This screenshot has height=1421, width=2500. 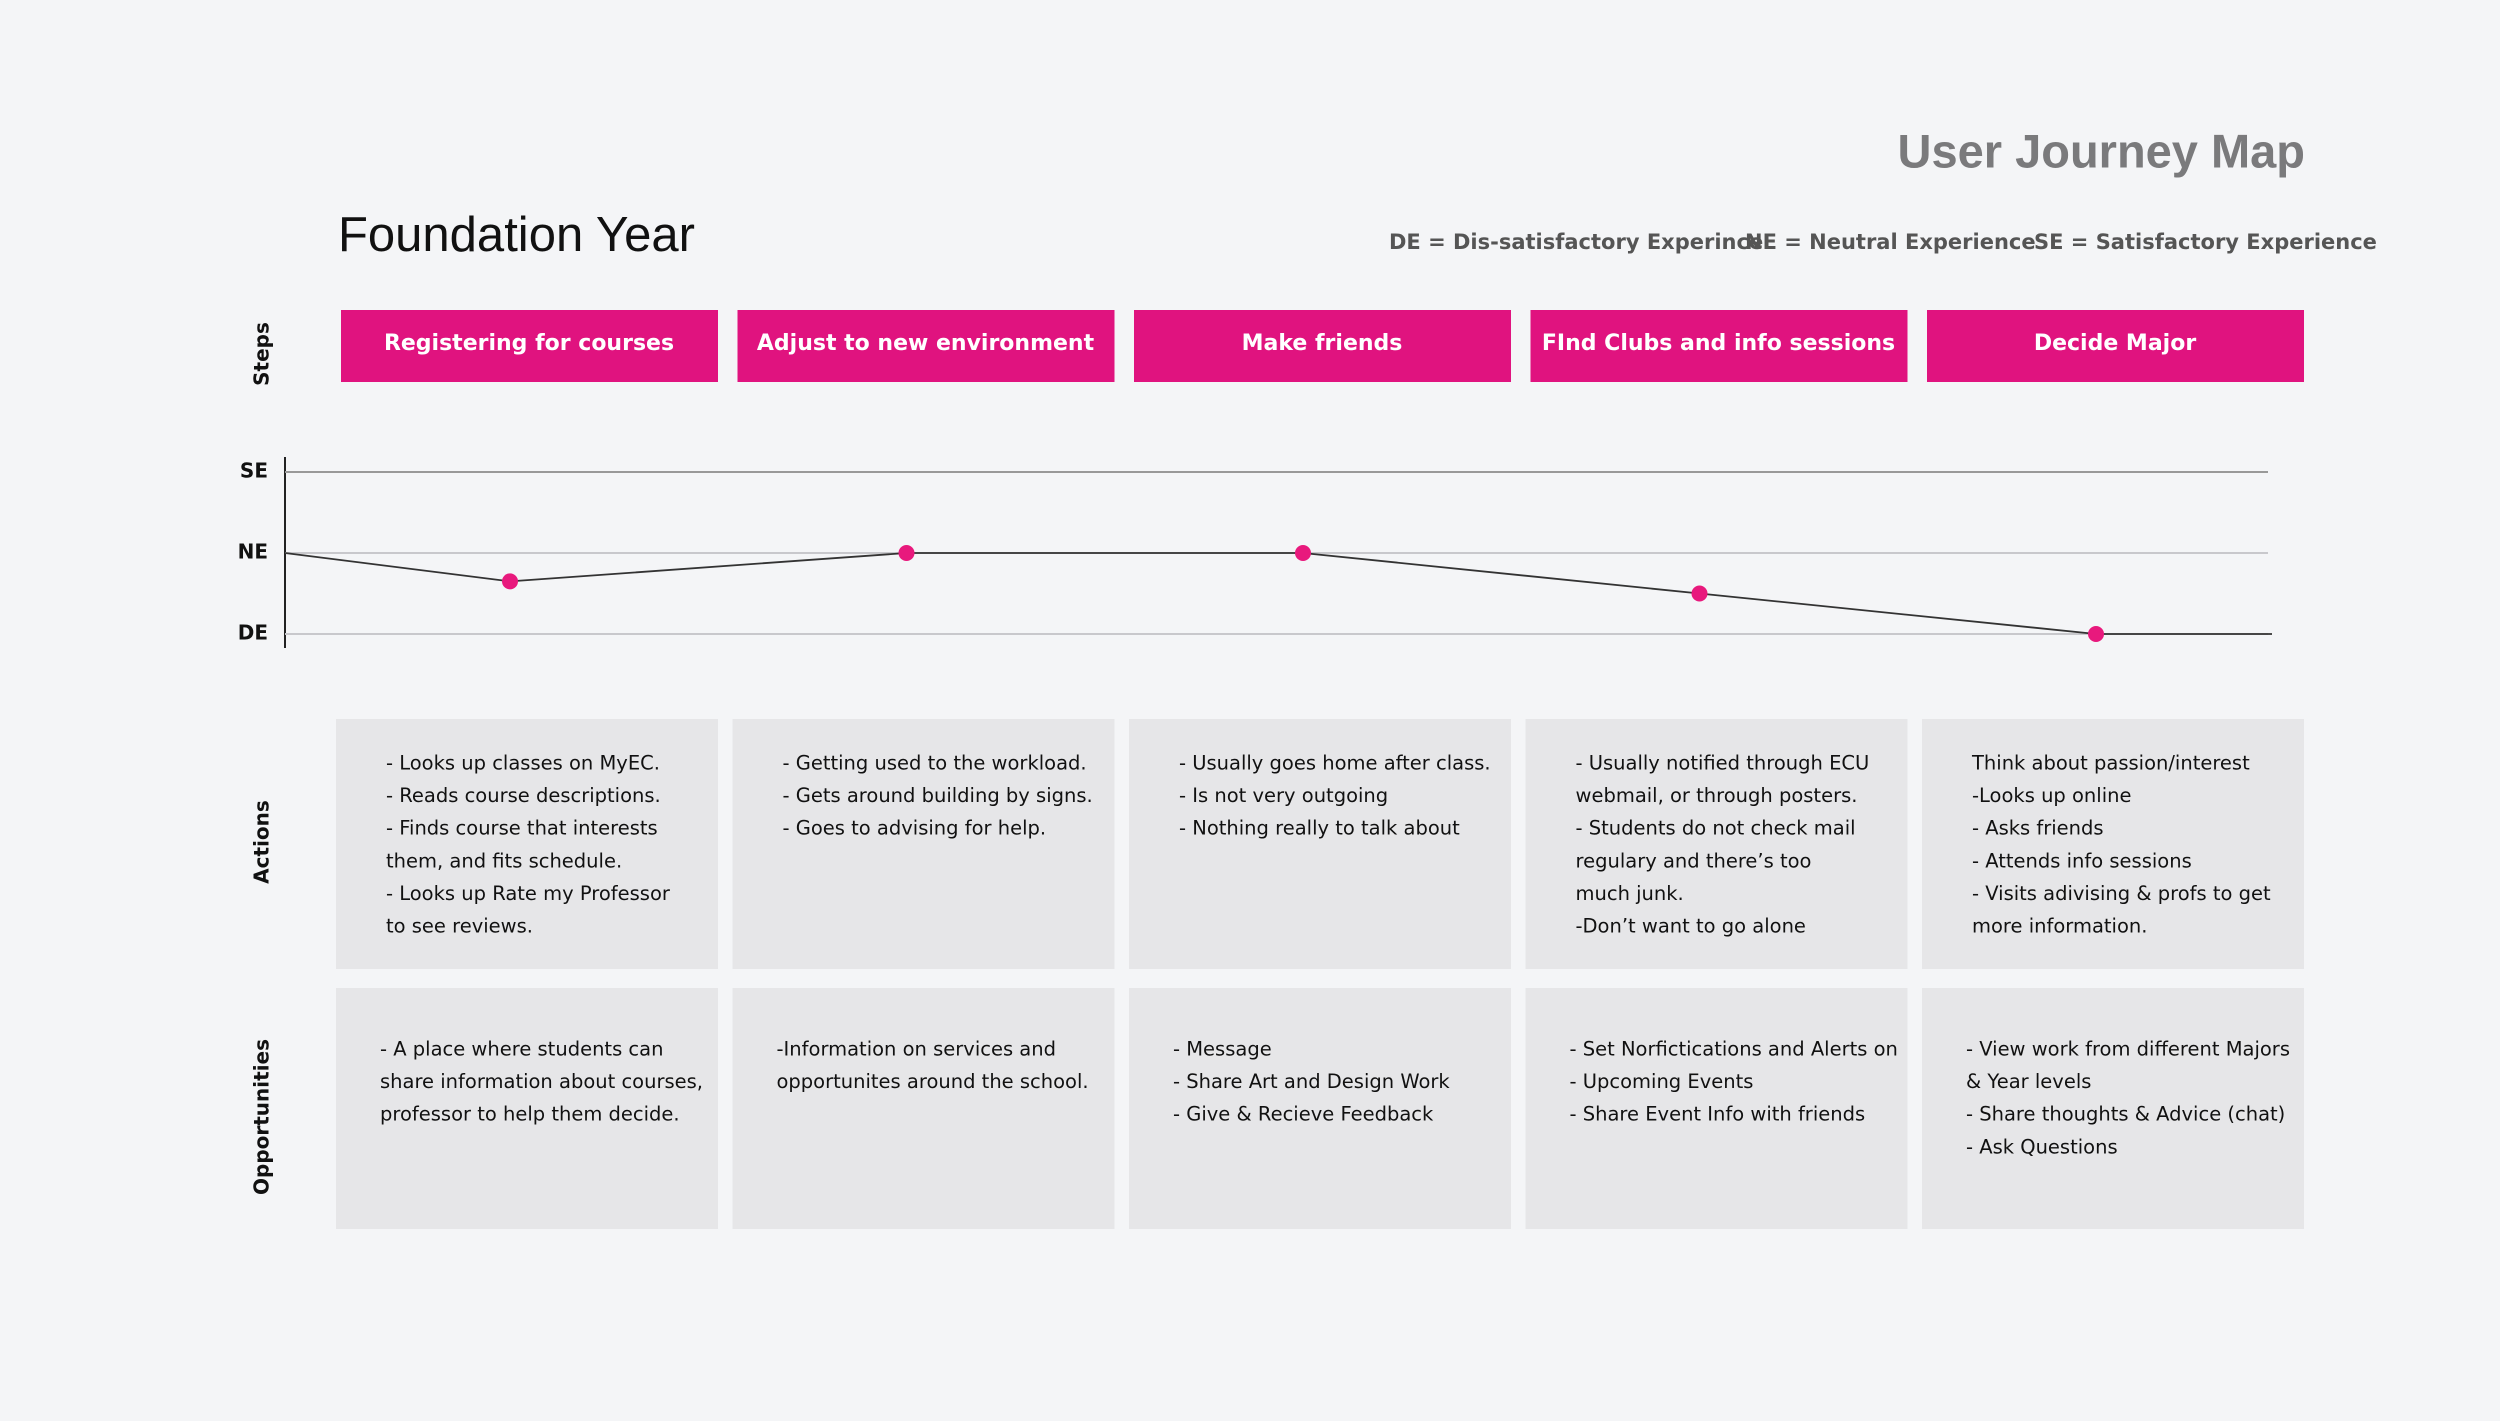 I want to click on action-text: -Don’t want to go alone, so click(x=1691, y=926).